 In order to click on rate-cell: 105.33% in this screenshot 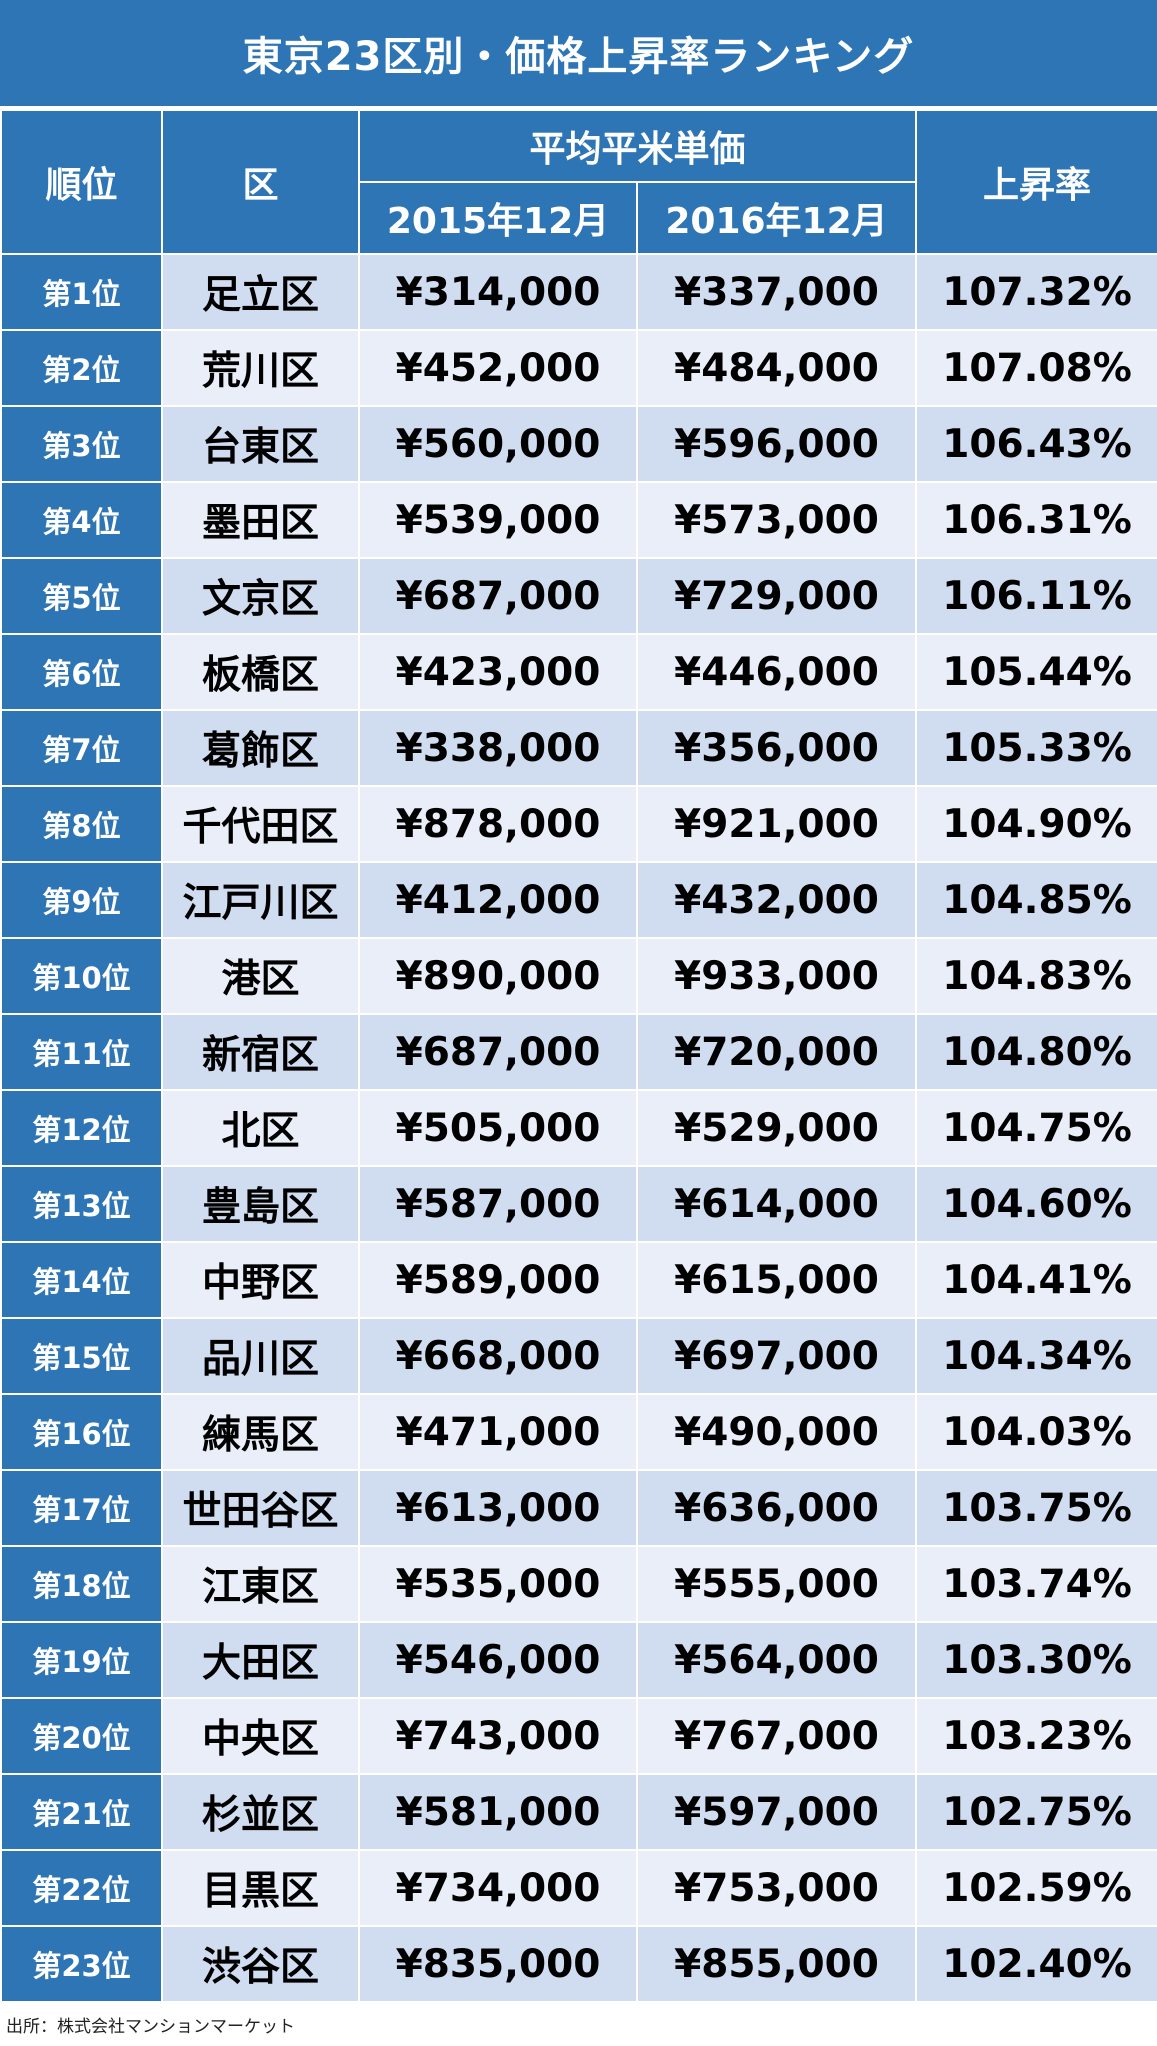, I will do `click(1036, 748)`.